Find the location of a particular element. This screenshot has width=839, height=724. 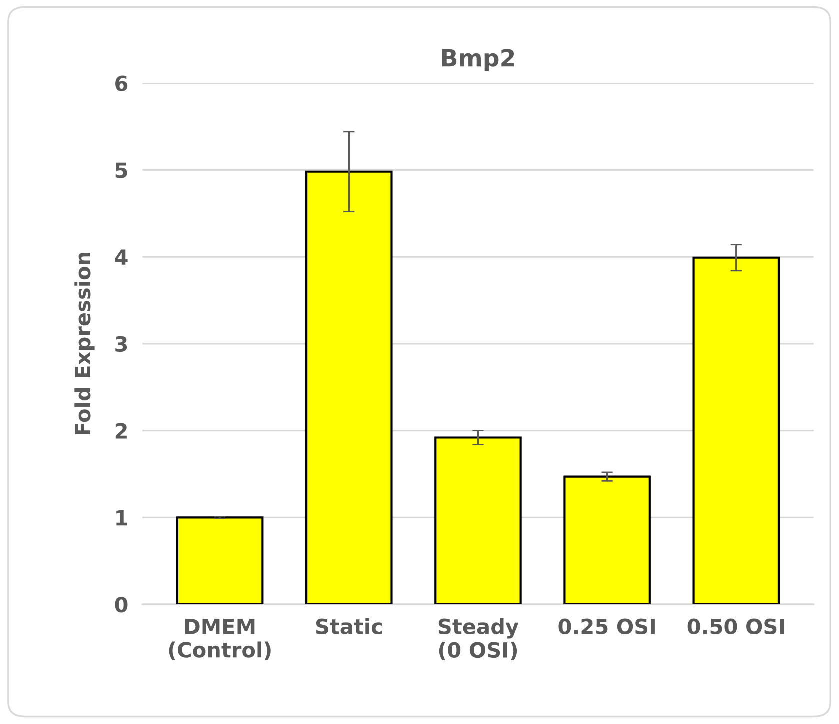

y-tick-label: 2 is located at coordinates (121, 431).